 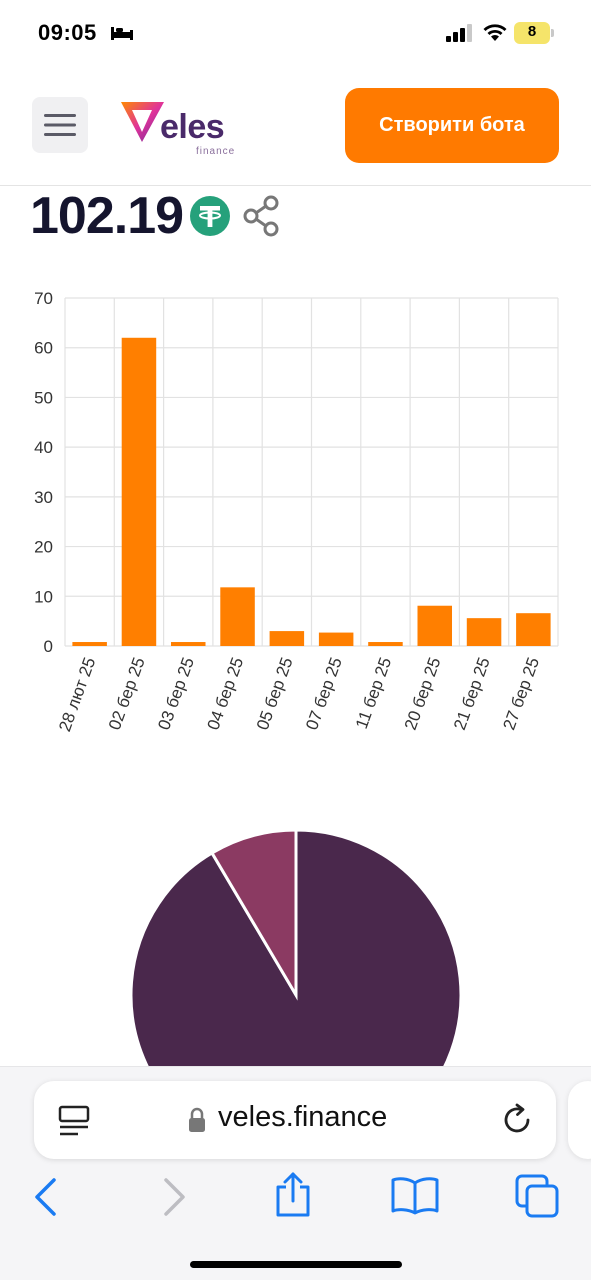 I want to click on tabs-icon, so click(x=537, y=1198).